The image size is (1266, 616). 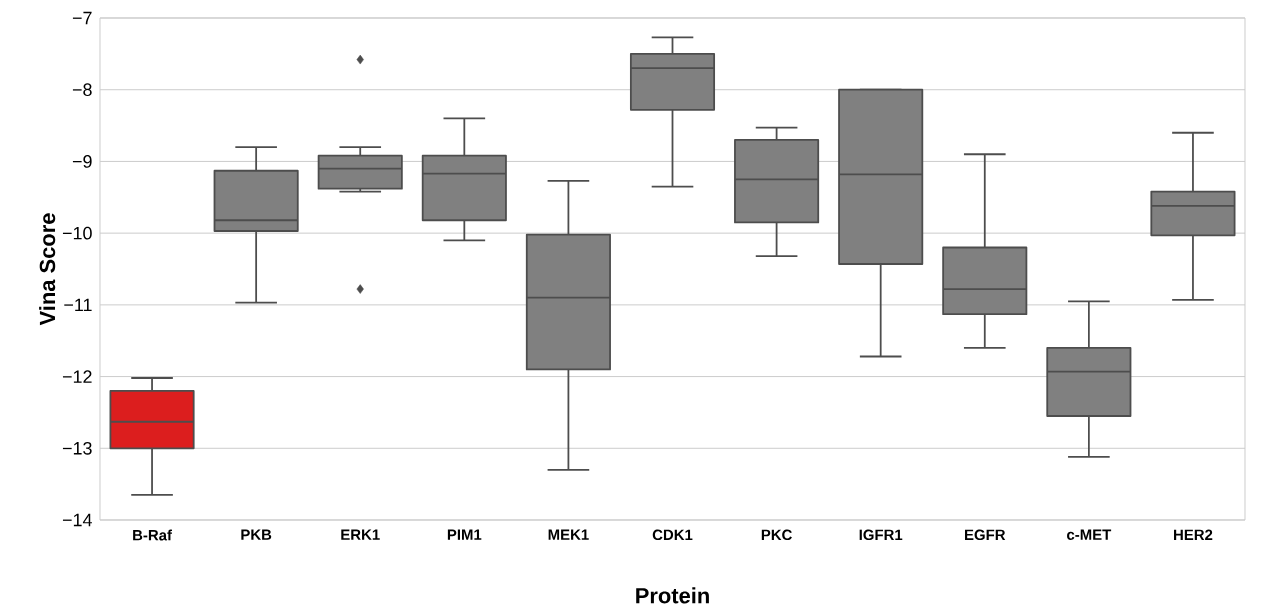 What do you see at coordinates (77, 233) in the screenshot?
I see `y-tick-label: −10` at bounding box center [77, 233].